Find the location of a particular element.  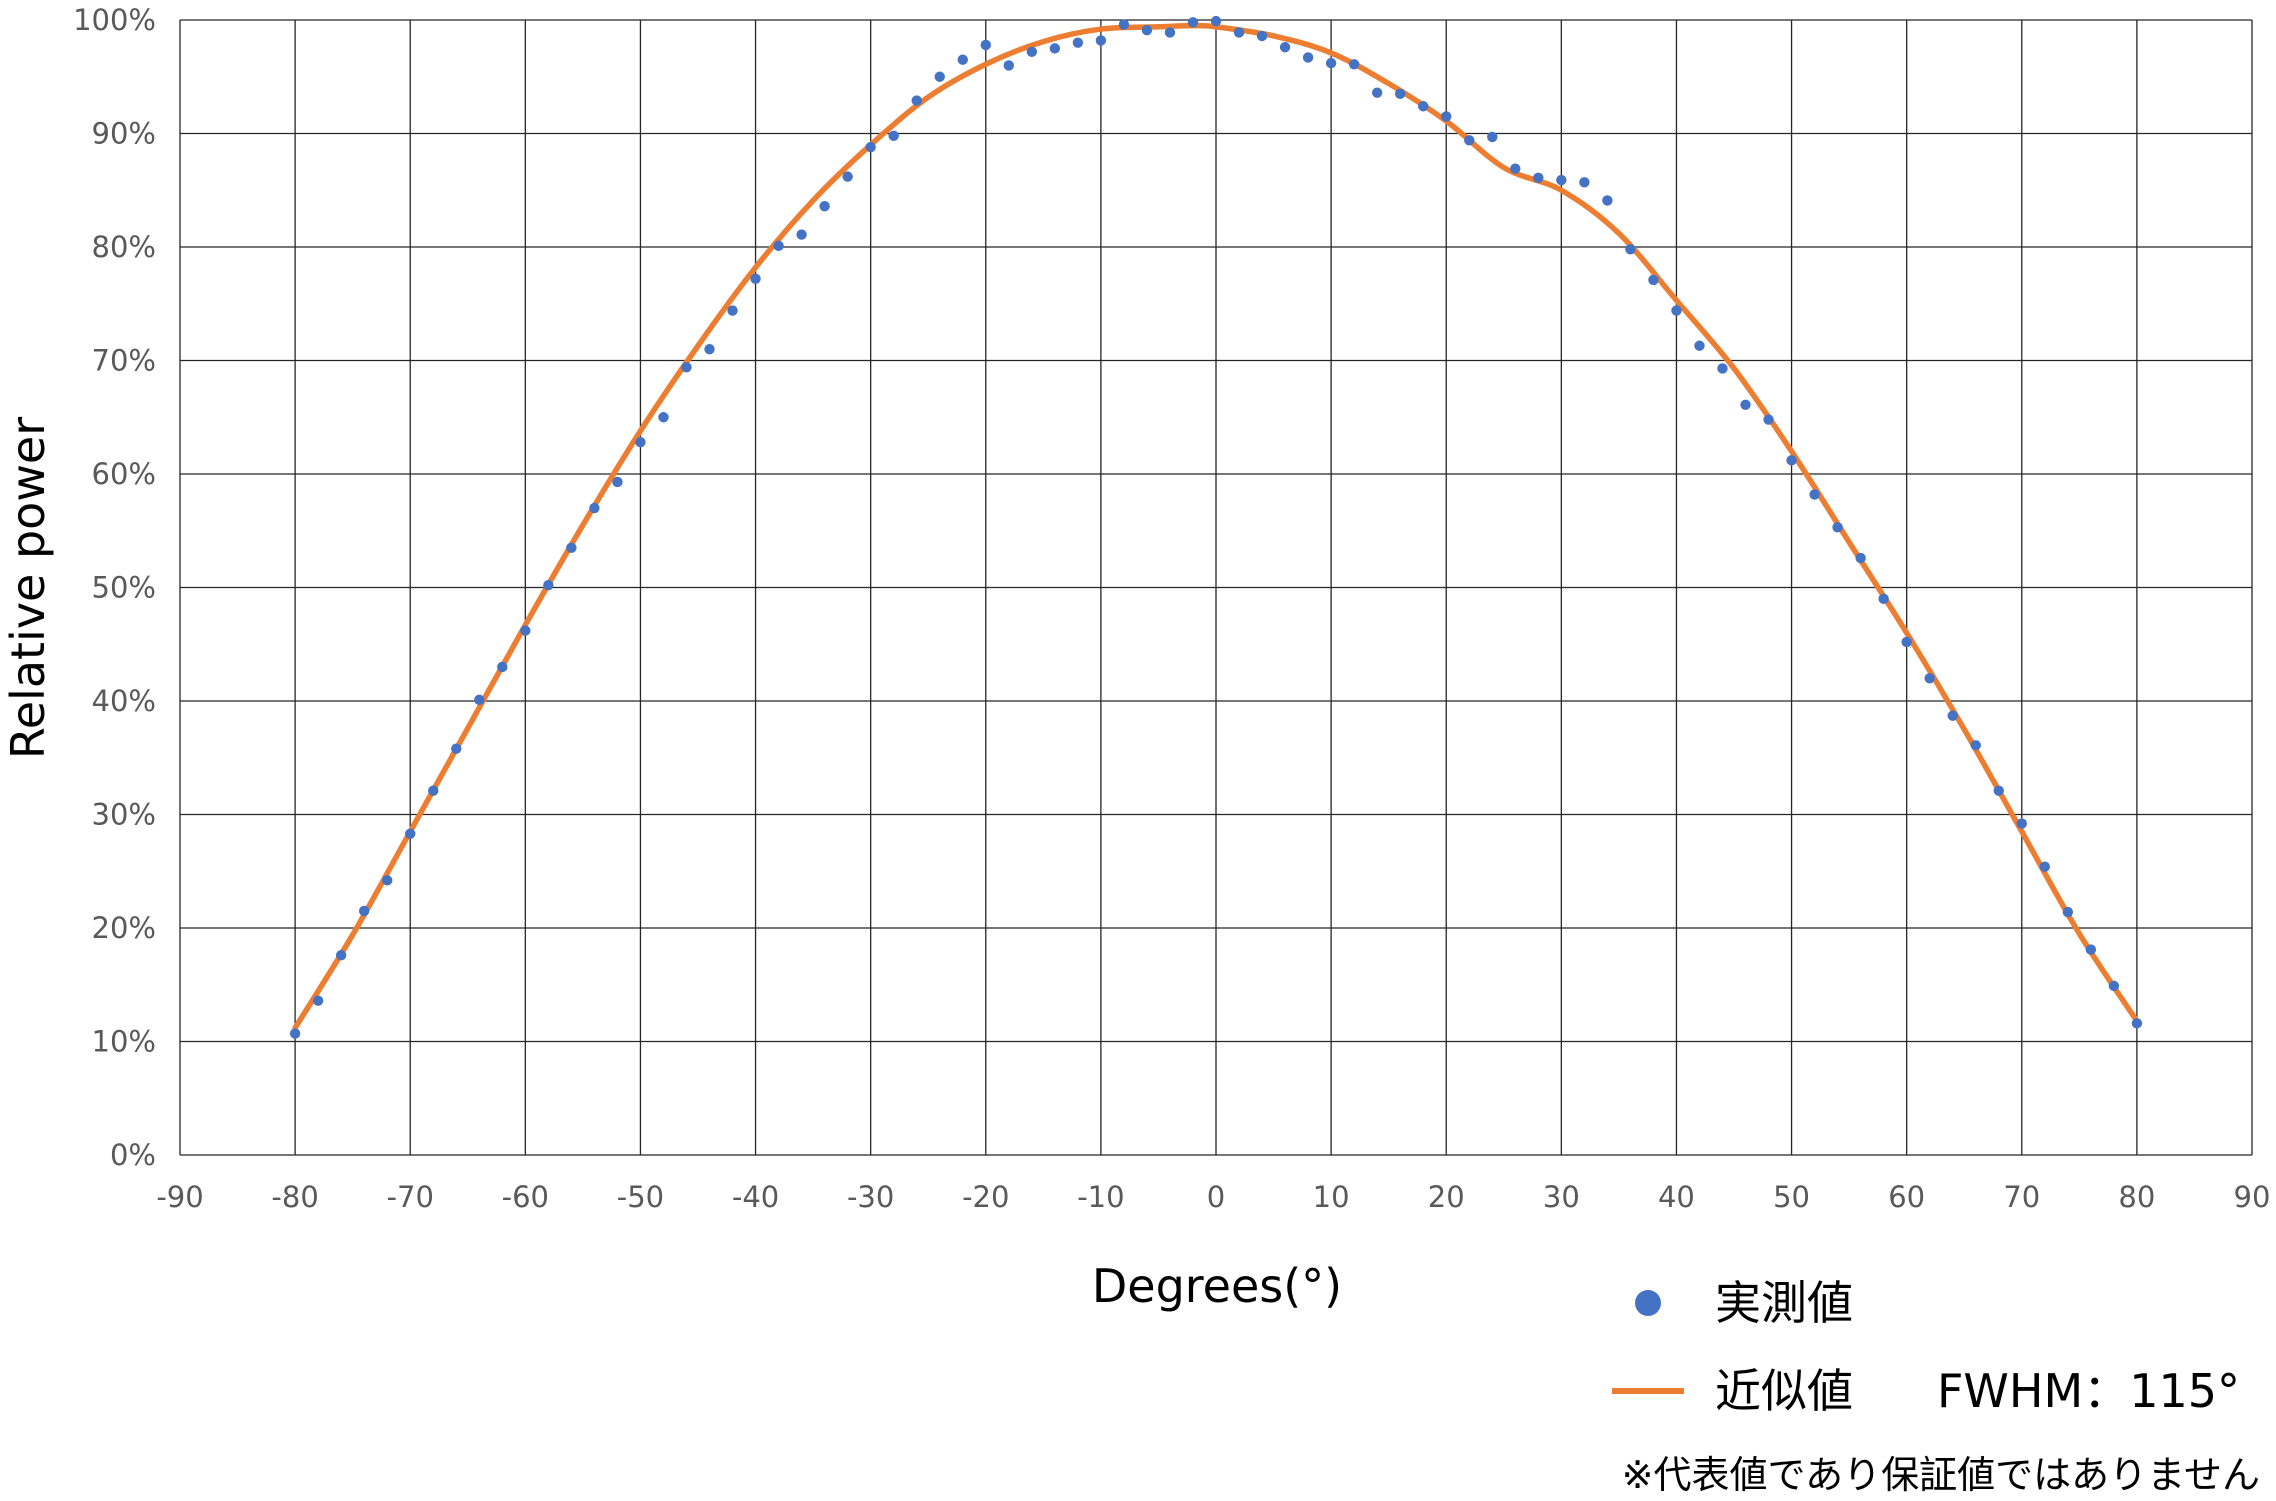

y-tick-label: 90% is located at coordinates (124, 134).